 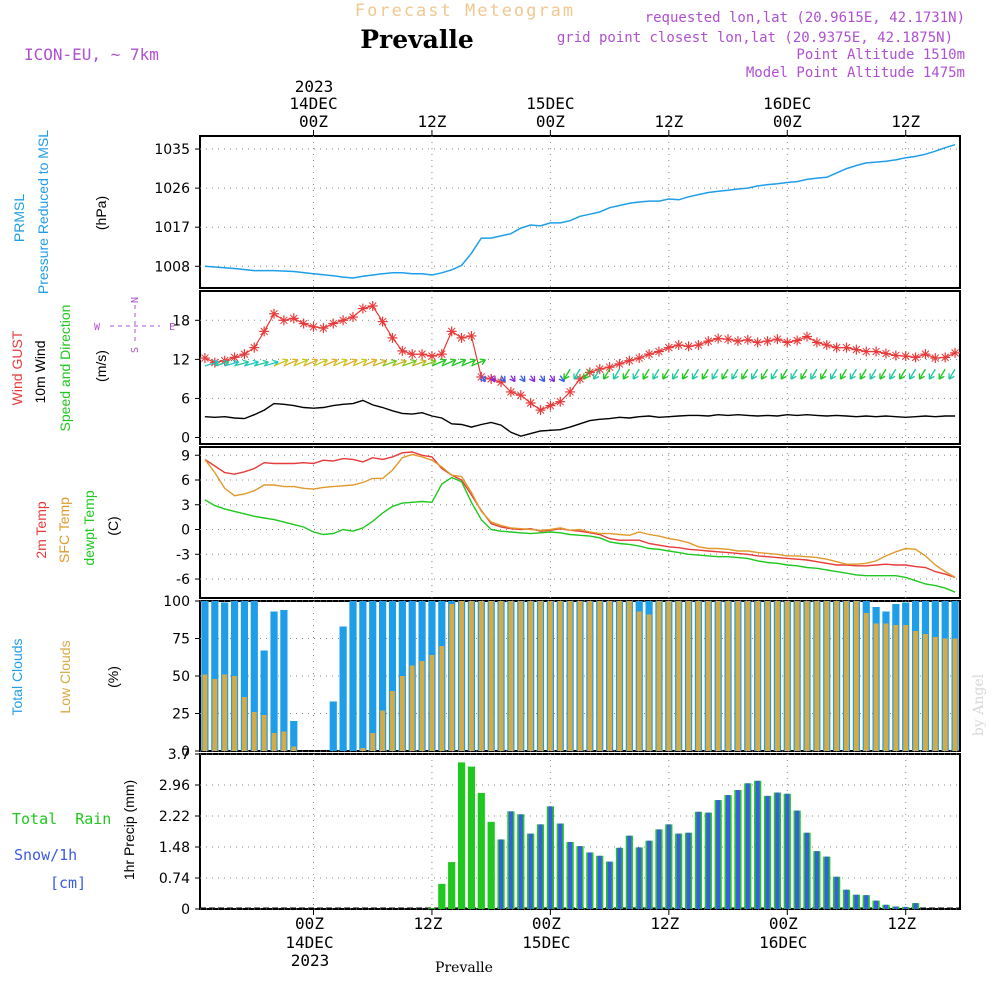 What do you see at coordinates (185, 752) in the screenshot?
I see `y-tick-label: 0` at bounding box center [185, 752].